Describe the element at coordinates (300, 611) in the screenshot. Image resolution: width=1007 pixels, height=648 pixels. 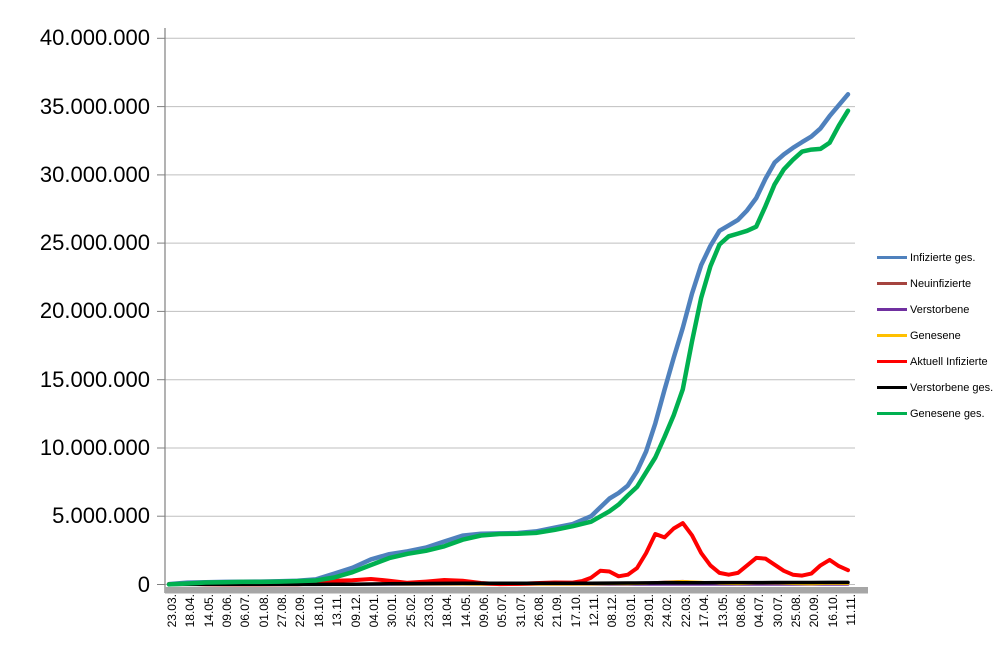
I see `x-axis-label: 22.09.` at that location.